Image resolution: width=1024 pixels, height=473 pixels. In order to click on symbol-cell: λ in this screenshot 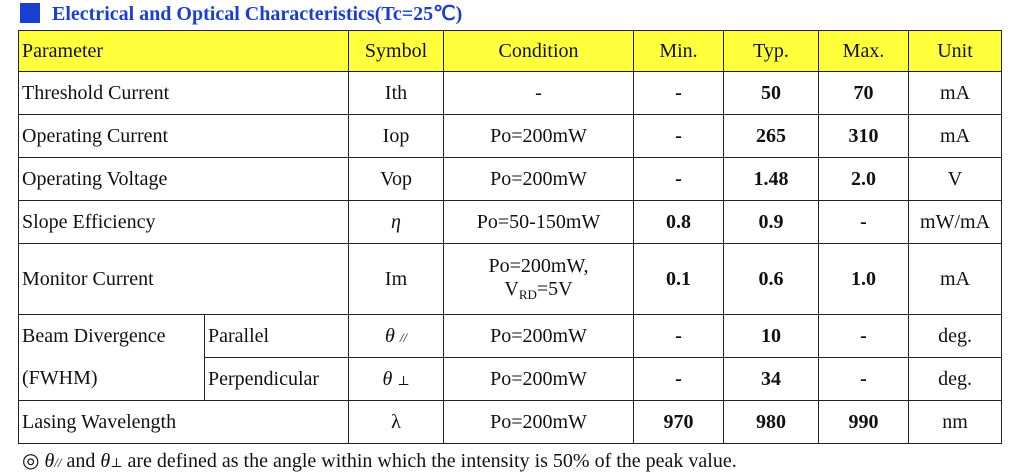, I will do `click(396, 422)`.